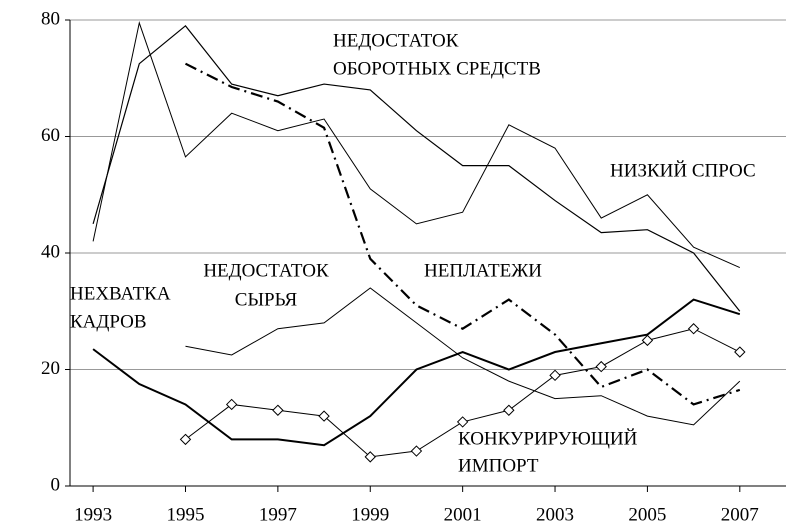 The height and width of the screenshot is (529, 798). What do you see at coordinates (93, 514) in the screenshot?
I see `x-tick-label: 1993` at bounding box center [93, 514].